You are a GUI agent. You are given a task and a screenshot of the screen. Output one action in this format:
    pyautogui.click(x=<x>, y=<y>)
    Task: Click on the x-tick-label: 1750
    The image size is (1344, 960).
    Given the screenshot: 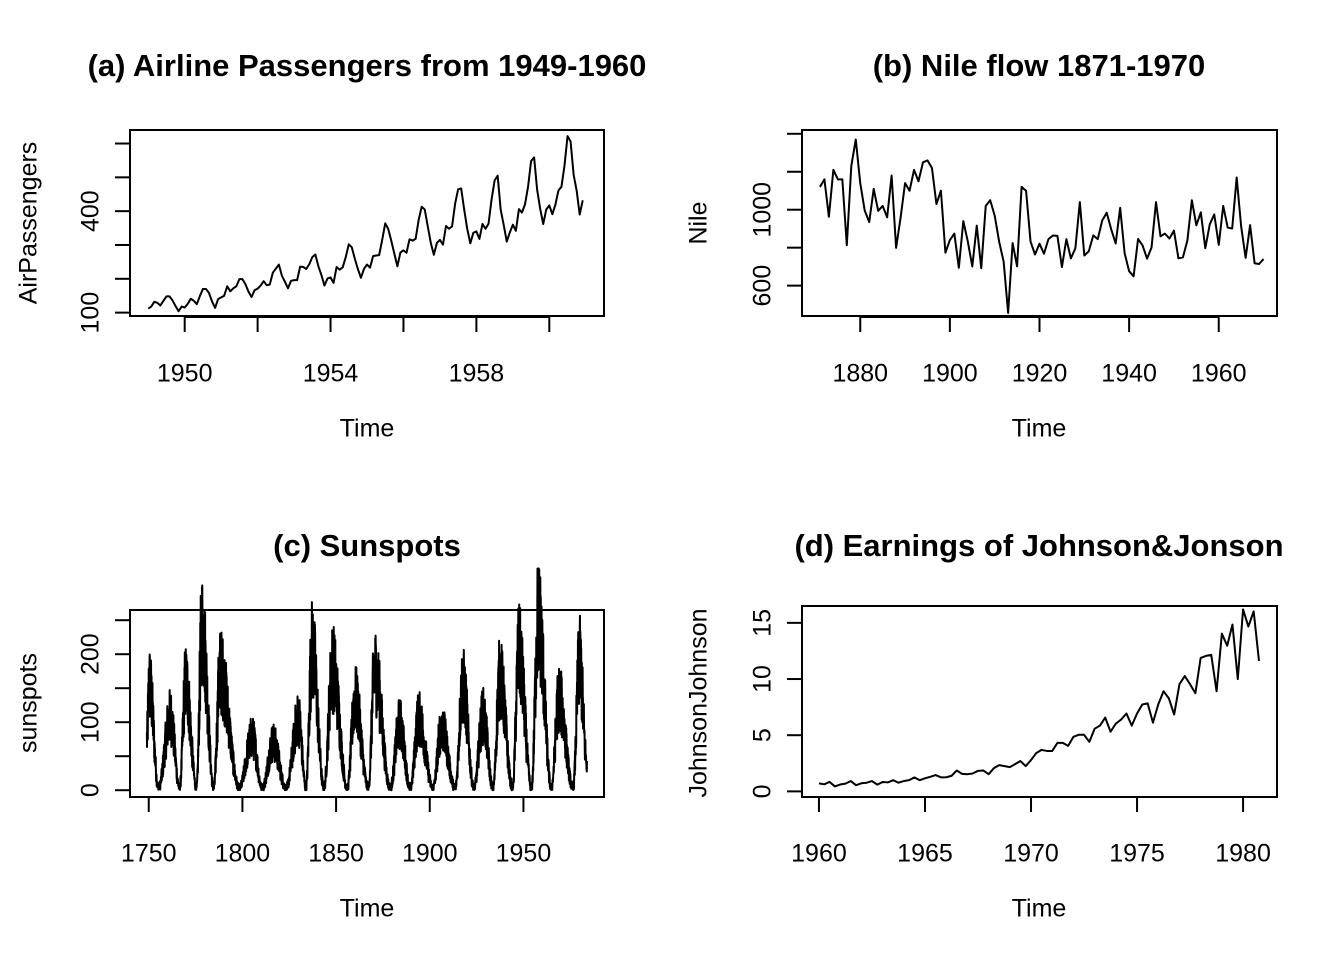 What is the action you would take?
    pyautogui.click(x=149, y=854)
    